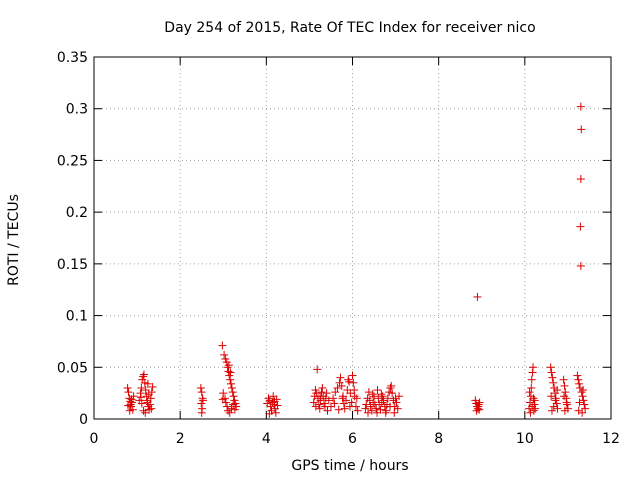 Image resolution: width=640 pixels, height=480 pixels. What do you see at coordinates (72, 265) in the screenshot?
I see `y-tick-label: 0.15` at bounding box center [72, 265].